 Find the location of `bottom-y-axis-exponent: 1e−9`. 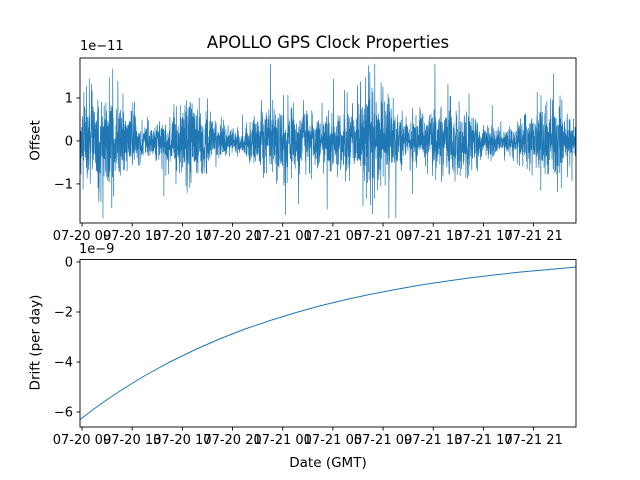

bottom-y-axis-exponent: 1e−9 is located at coordinates (97, 249).